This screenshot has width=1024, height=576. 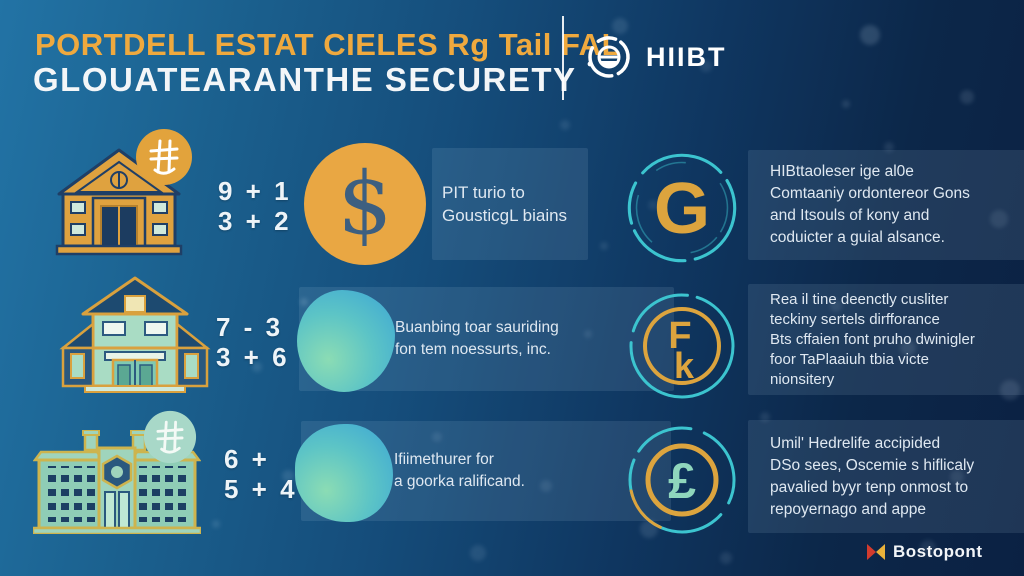 I want to click on svg-text: G, so click(x=682, y=209).